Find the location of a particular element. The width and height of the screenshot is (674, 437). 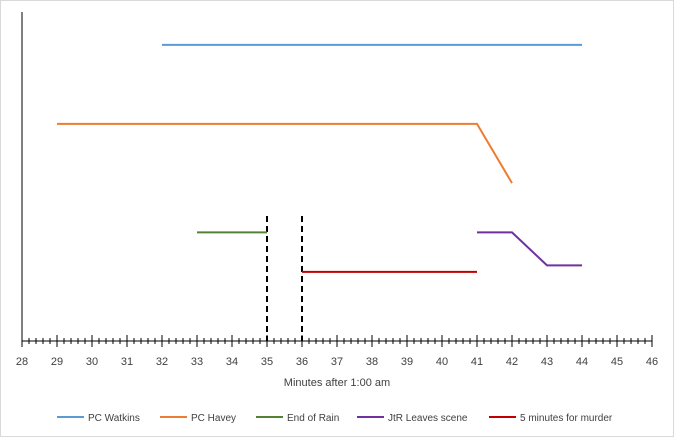

x-tick-label: 32 is located at coordinates (162, 362).